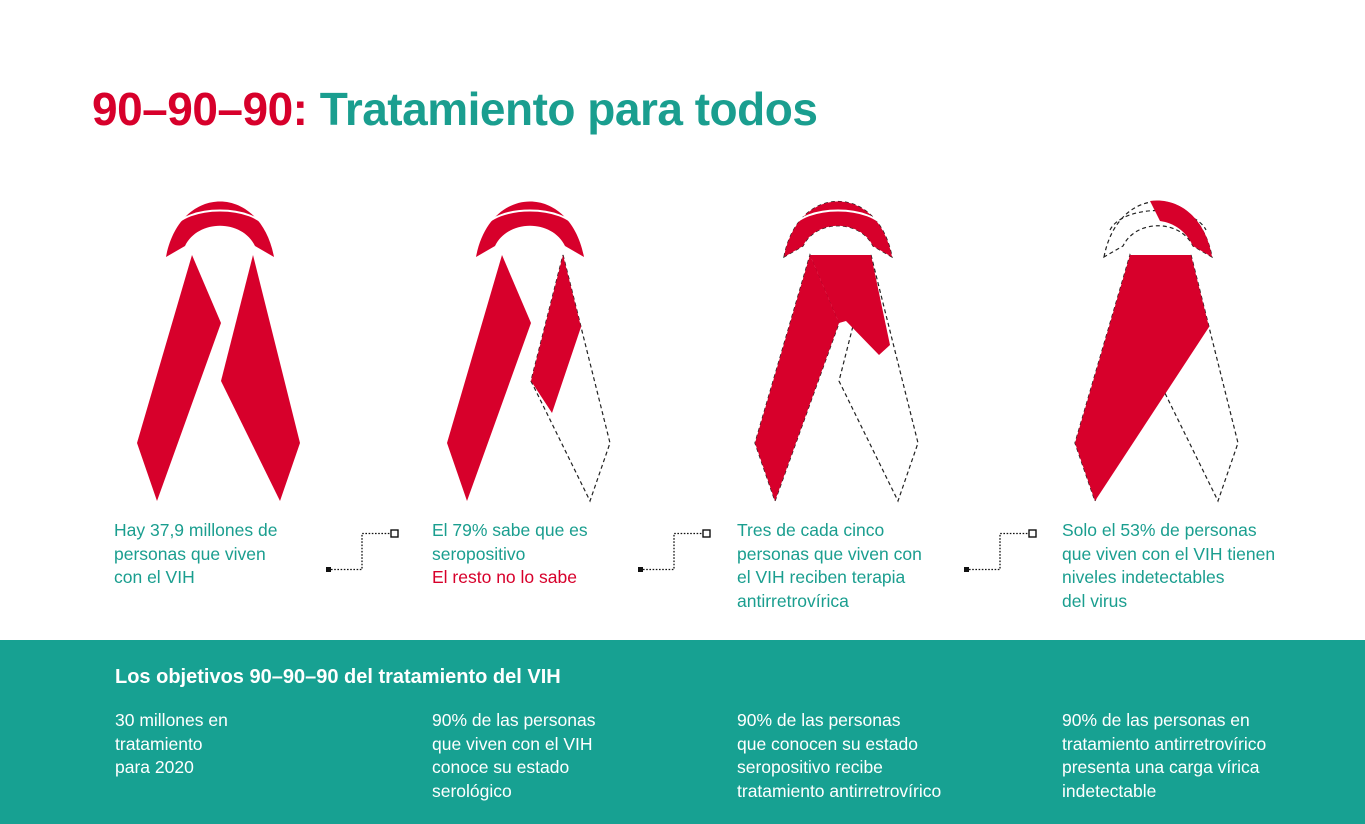  Describe the element at coordinates (159, 743) in the screenshot. I see `goal-1-line: tratamiento` at that location.